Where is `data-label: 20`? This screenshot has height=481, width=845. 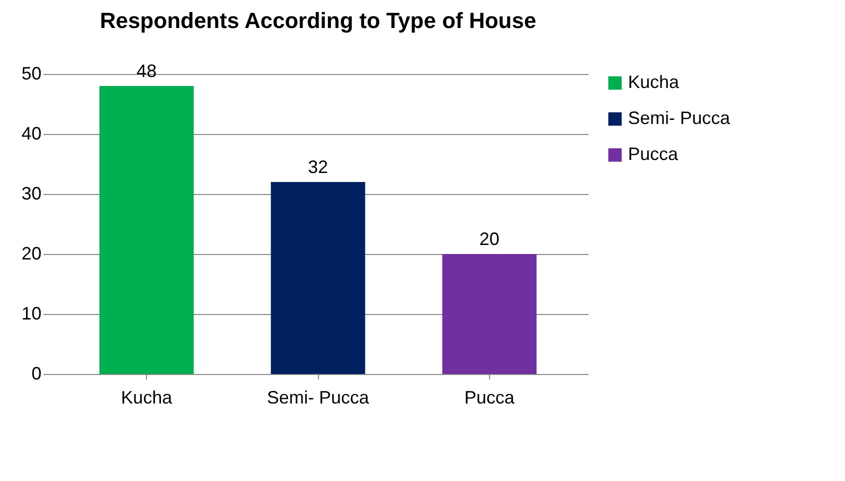
data-label: 20 is located at coordinates (489, 239).